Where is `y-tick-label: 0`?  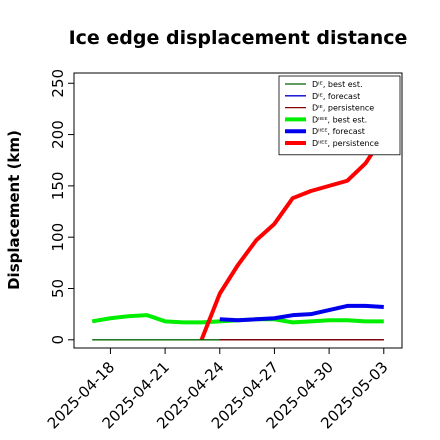 y-tick-label: 0 is located at coordinates (58, 340).